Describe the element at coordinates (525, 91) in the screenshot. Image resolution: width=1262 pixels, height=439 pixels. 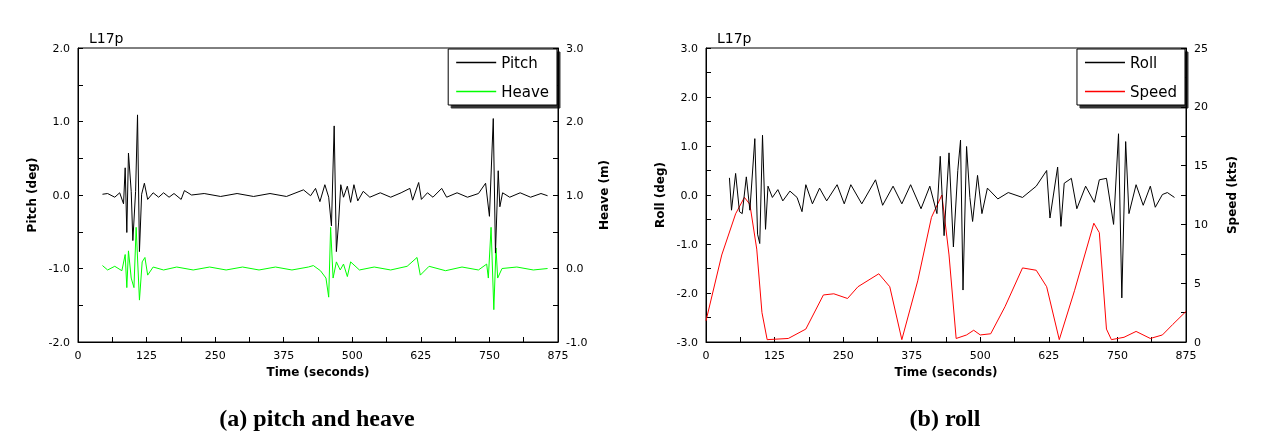
I see `legend-label: Heave` at that location.